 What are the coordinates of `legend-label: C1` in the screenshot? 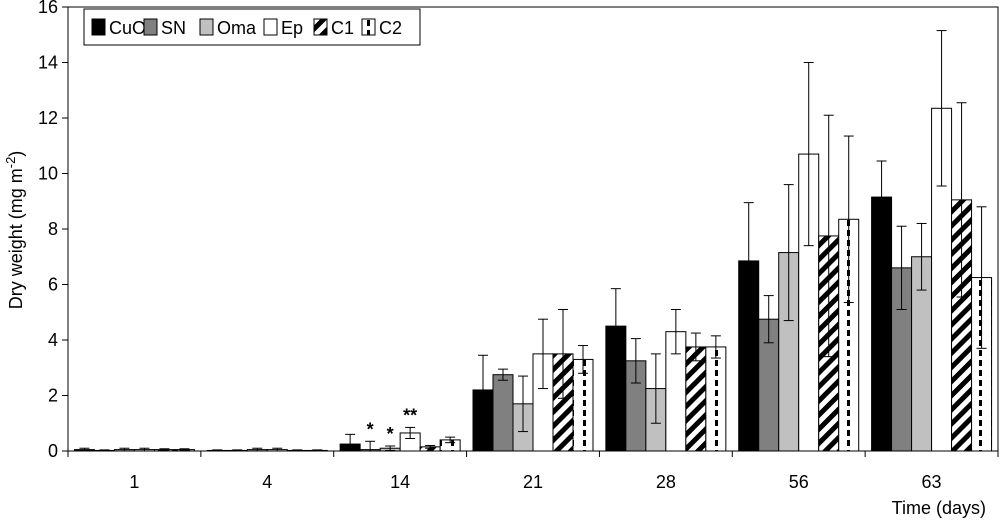 It's located at (342, 28).